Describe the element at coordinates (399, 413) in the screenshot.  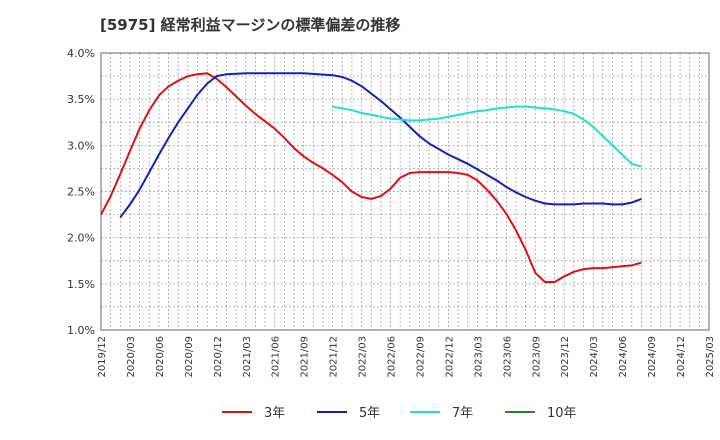
I see `legend: 3年 5年 7年 10年` at that location.